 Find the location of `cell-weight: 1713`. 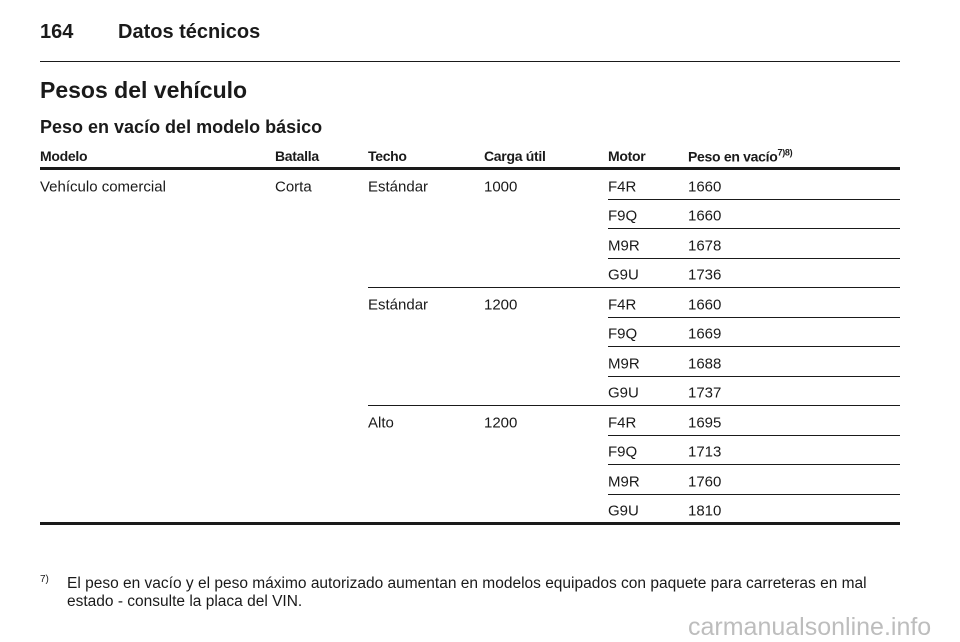

cell-weight: 1713 is located at coordinates (705, 452).